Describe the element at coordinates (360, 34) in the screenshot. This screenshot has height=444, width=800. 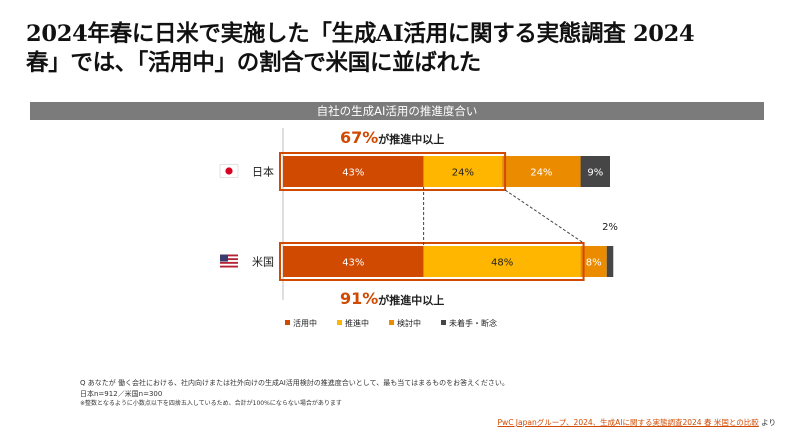
I see `headline-line-1: 2024年春に日米で実施した「生成AI活用に関する実態調査 2024` at that location.